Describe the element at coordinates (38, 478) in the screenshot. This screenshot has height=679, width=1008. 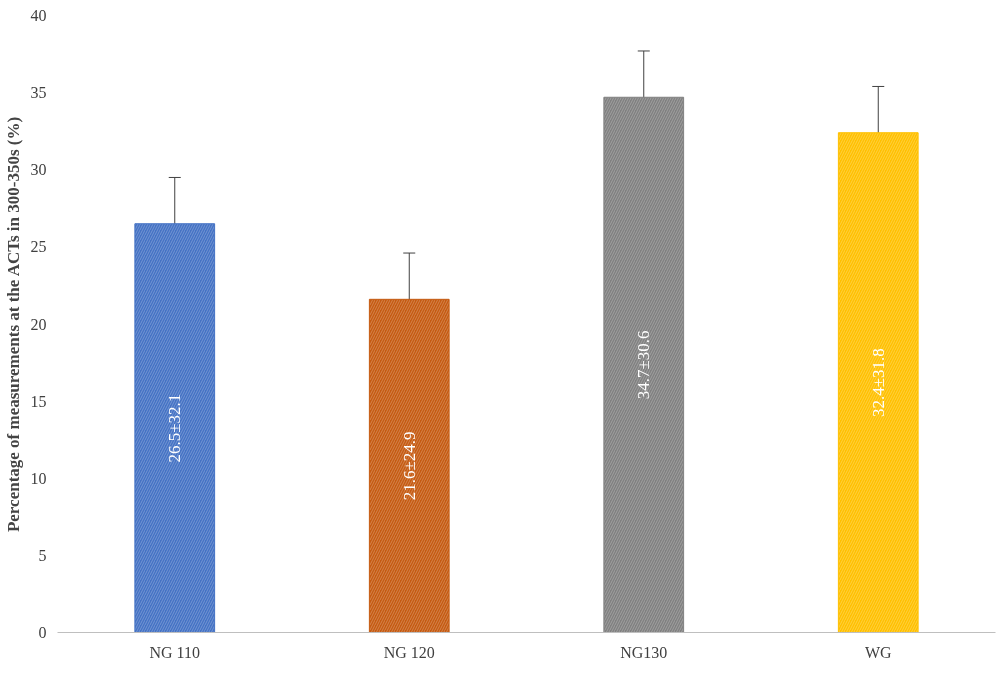
I see `y-tick-label: 10` at that location.